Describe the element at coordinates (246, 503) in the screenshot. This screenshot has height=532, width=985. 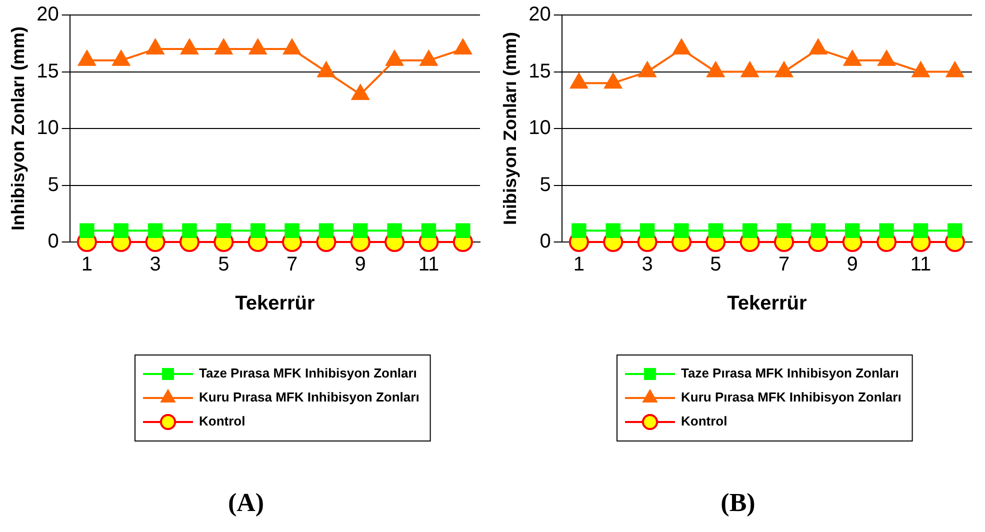
I see `text: (A)` at that location.